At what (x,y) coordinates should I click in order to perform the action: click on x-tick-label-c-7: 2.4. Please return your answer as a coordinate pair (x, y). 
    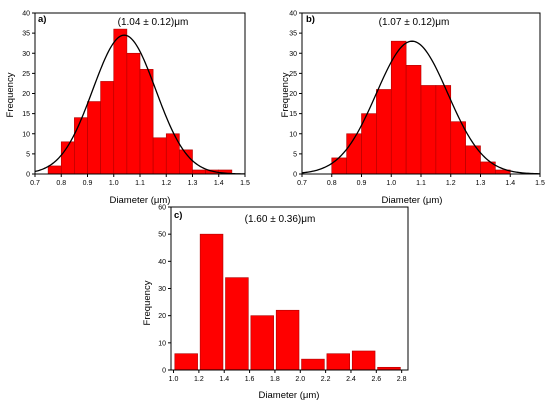
    Looking at the image, I should click on (351, 379).